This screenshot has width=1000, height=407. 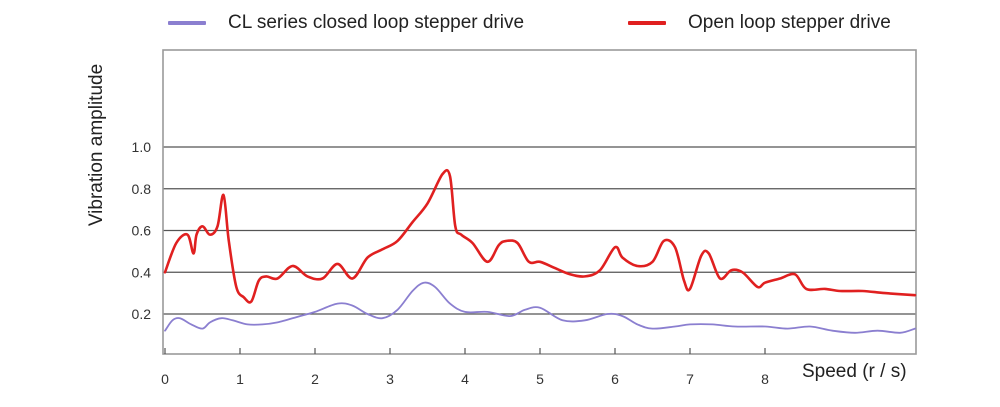 What do you see at coordinates (165, 379) in the screenshot?
I see `x-tick-label: 0` at bounding box center [165, 379].